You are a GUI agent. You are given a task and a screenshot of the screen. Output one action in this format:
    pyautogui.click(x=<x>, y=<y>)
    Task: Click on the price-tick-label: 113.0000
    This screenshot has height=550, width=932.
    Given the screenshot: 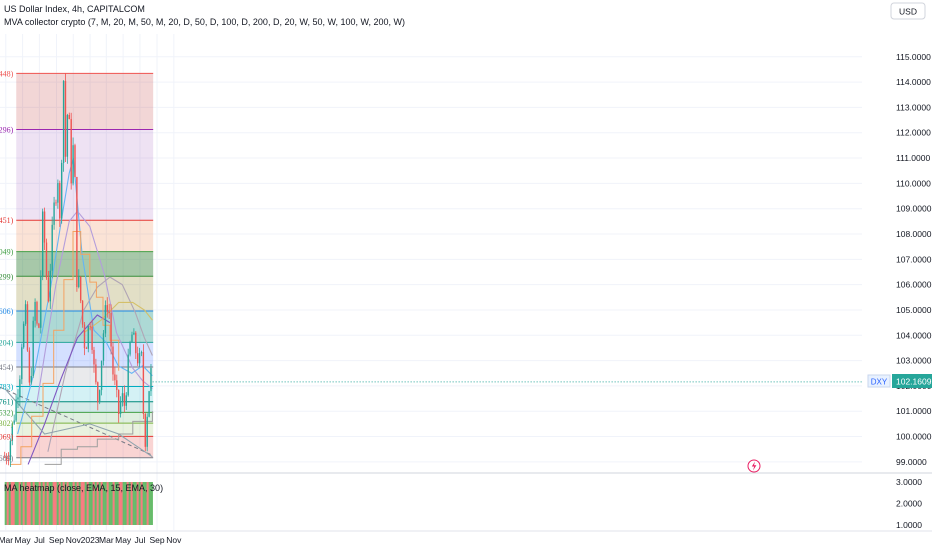 What is the action you would take?
    pyautogui.click(x=913, y=107)
    